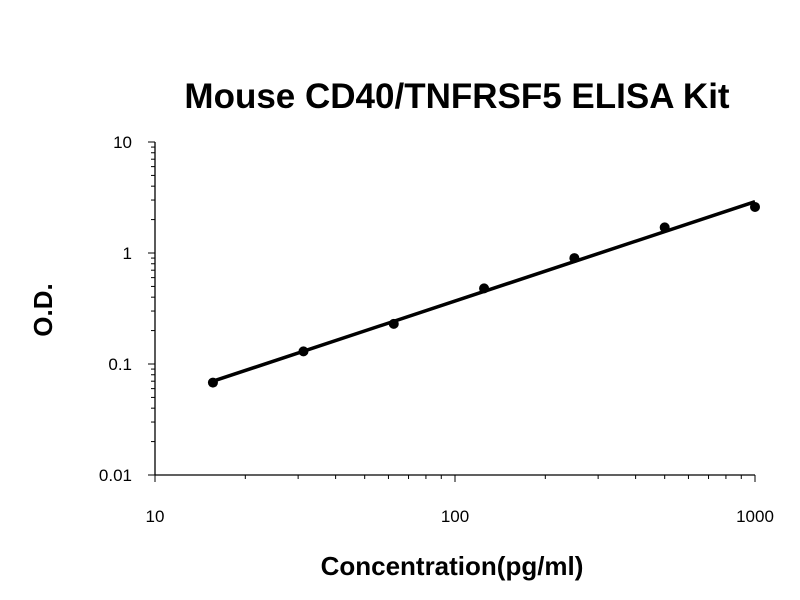  Describe the element at coordinates (455, 516) in the screenshot. I see `x-tick-label: 100` at that location.